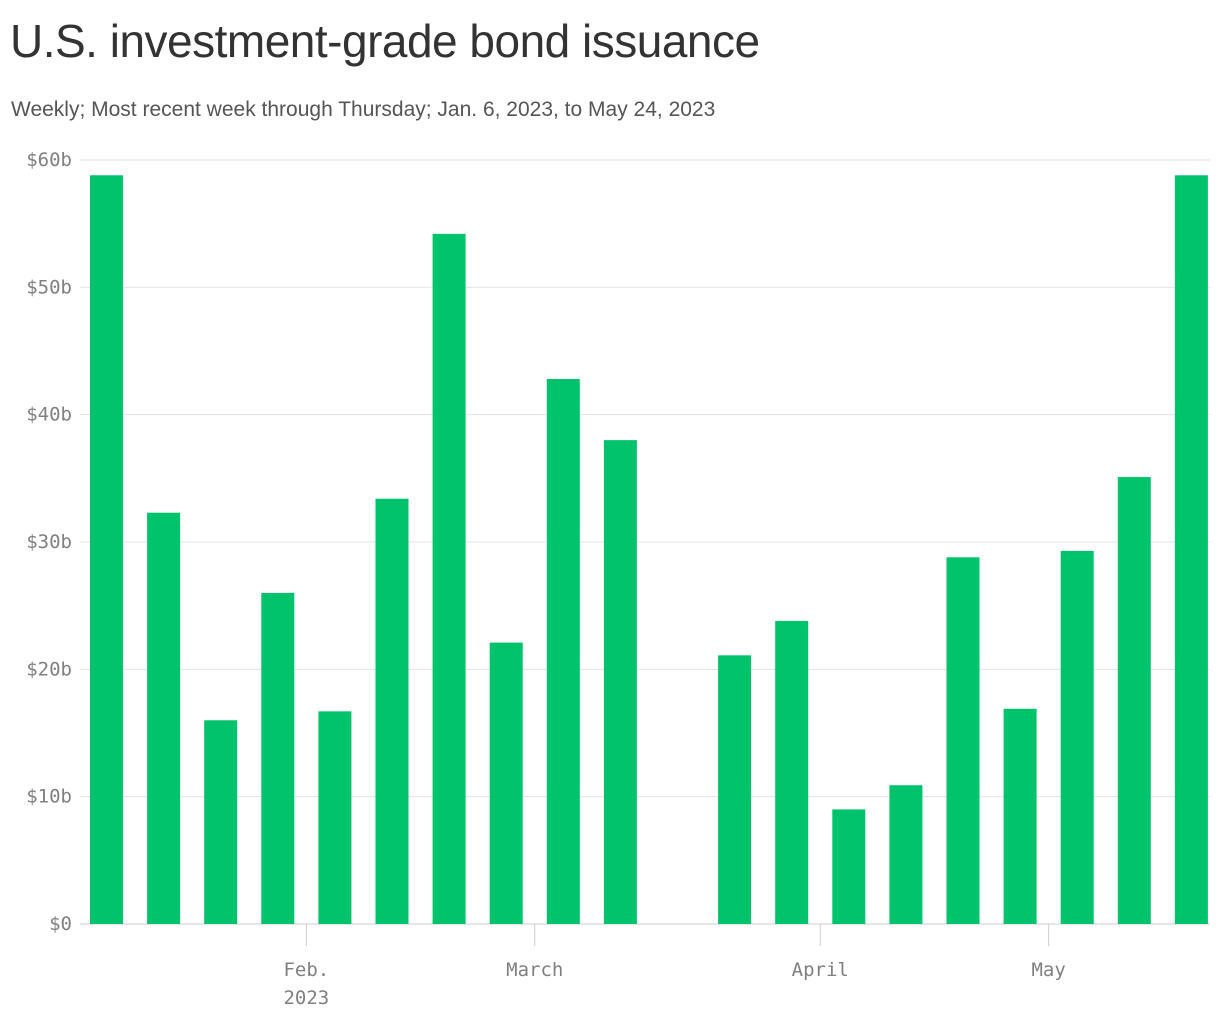 The image size is (1220, 1020). I want to click on y-axis: $0 $10b $20b $30b $40b $50b $60b, so click(49, 542).